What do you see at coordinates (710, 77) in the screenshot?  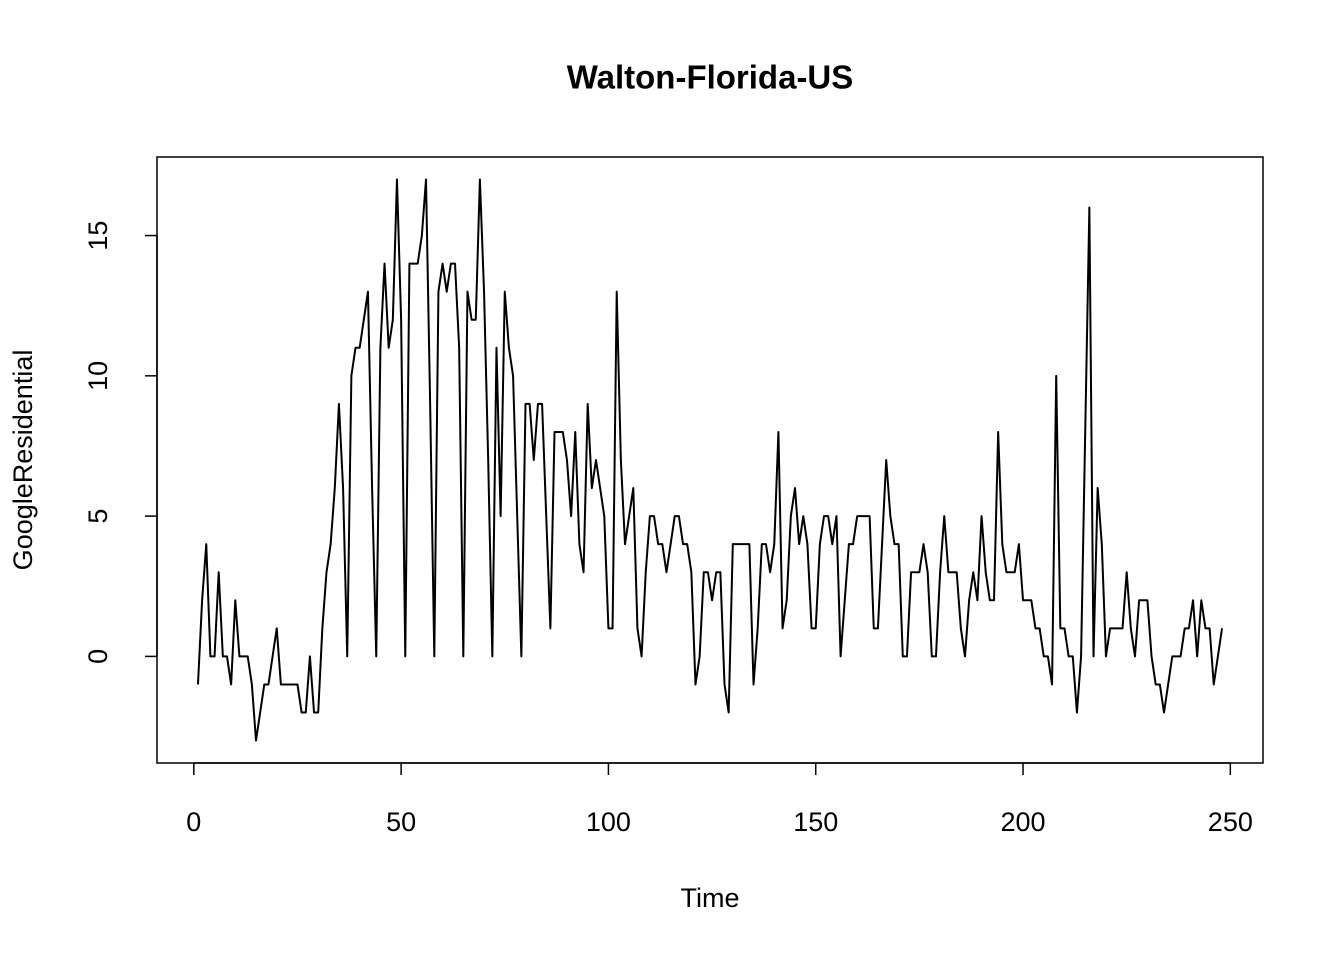 I see `chart-title: Walton-Florida-US` at bounding box center [710, 77].